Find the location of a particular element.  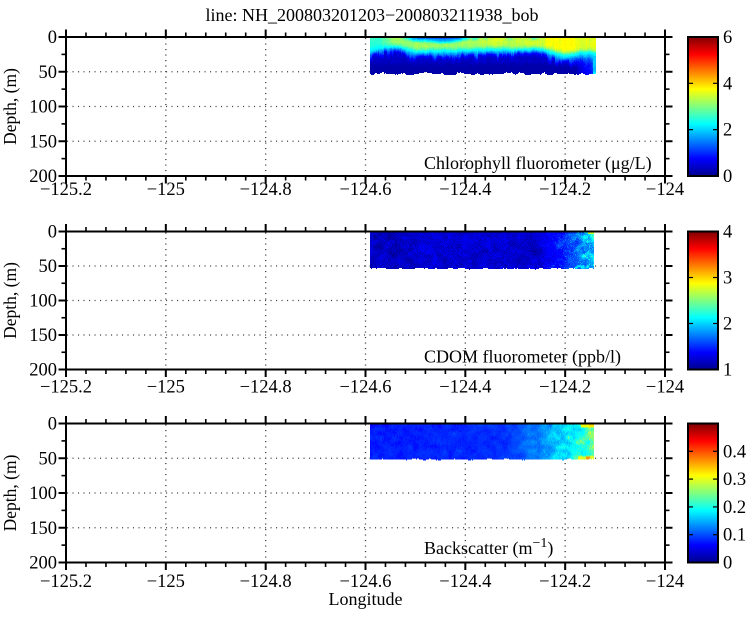

svg-text: 0.2 is located at coordinates (734, 508).